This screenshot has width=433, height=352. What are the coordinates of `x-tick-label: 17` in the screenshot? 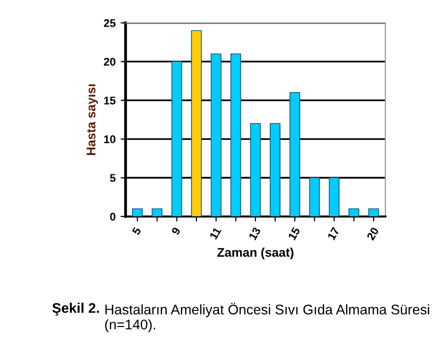 It's located at (333, 233).